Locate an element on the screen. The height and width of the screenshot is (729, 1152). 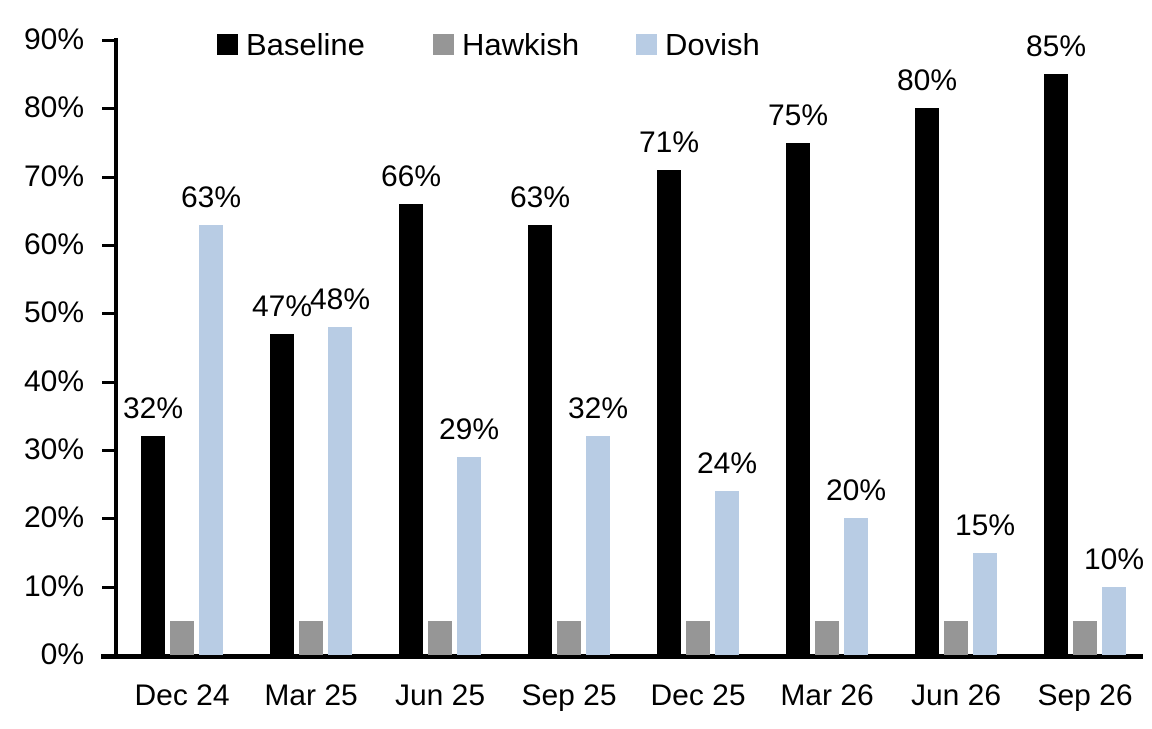
legend-label: Hawkish is located at coordinates (521, 44).